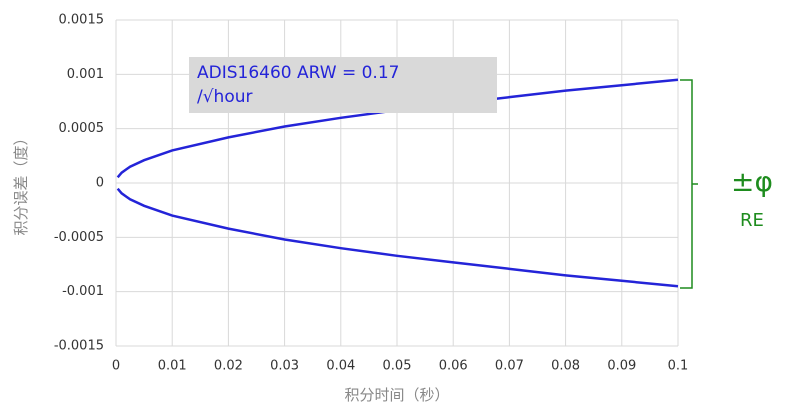 Image resolution: width=800 pixels, height=416 pixels. What do you see at coordinates (79, 346) in the screenshot?
I see `y-tick-label: -0.0015` at bounding box center [79, 346].